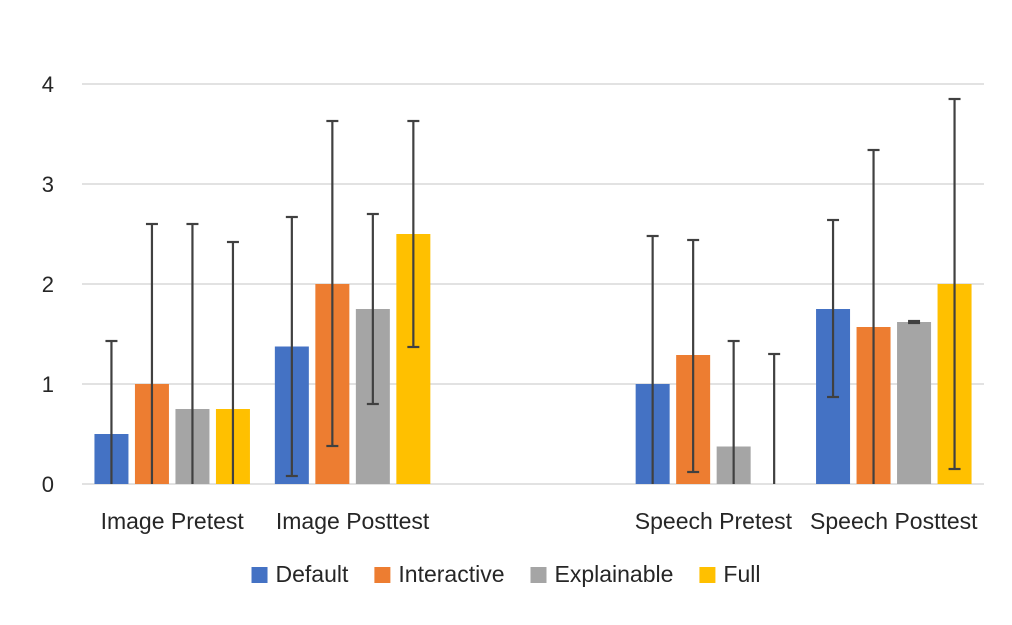 This screenshot has width=1012, height=625. I want to click on x-category-label: Speech Posttest, so click(894, 521).